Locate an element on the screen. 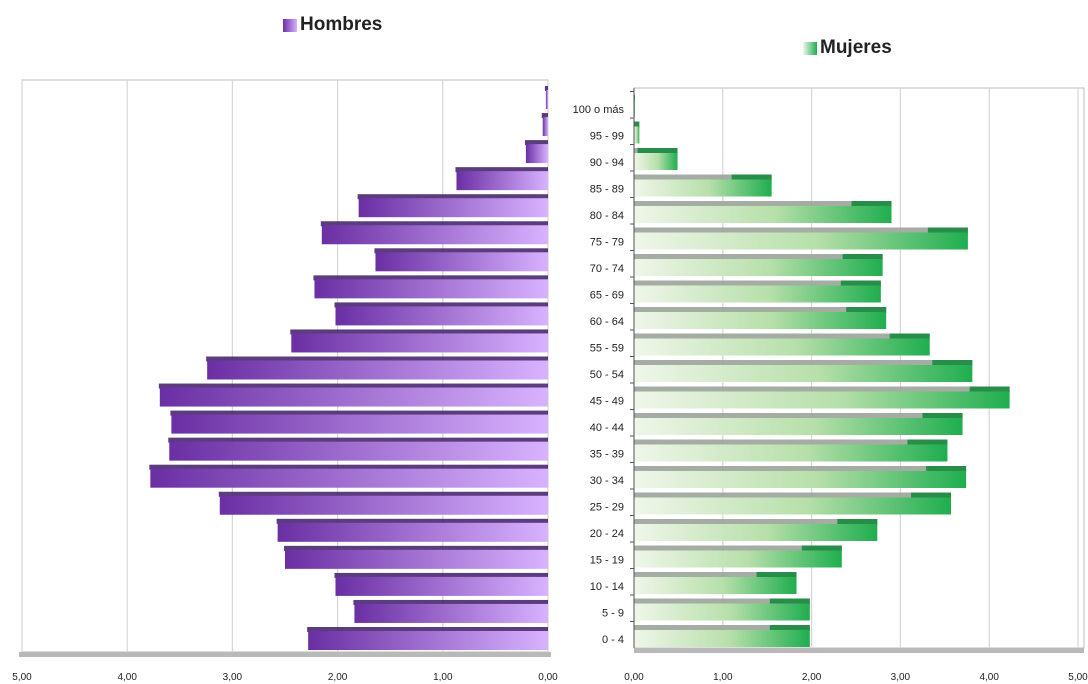  tick-label-mujeres: 1,00 is located at coordinates (723, 677).